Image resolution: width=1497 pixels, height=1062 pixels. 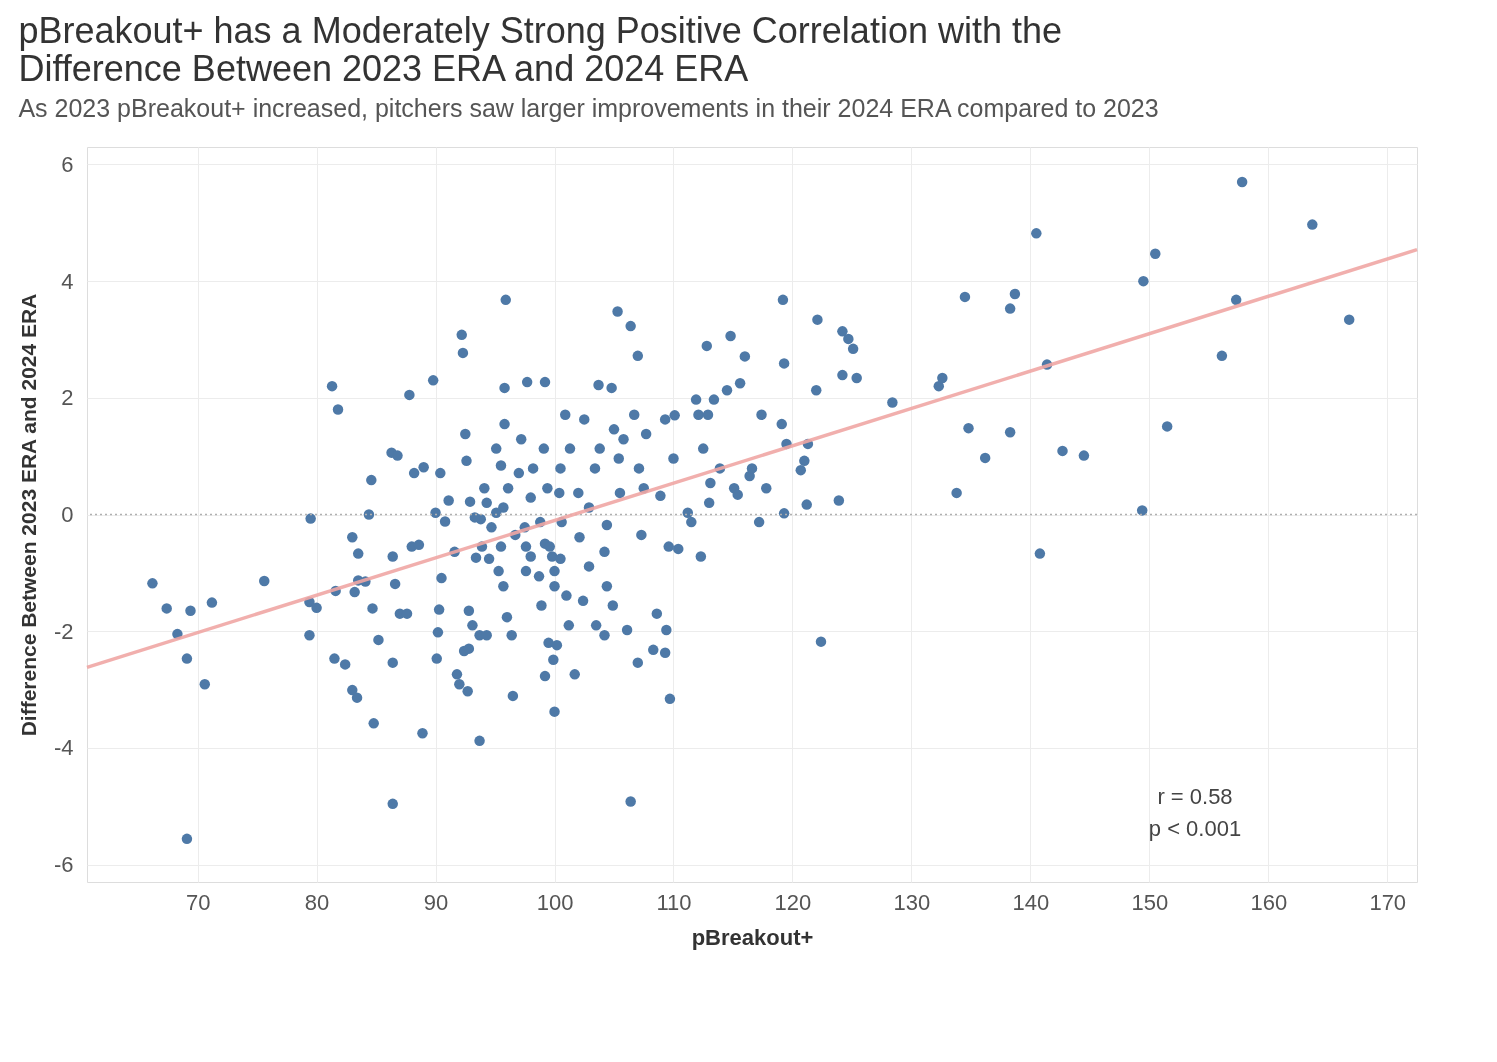 I want to click on x-tick-label: 150, so click(x=1150, y=902).